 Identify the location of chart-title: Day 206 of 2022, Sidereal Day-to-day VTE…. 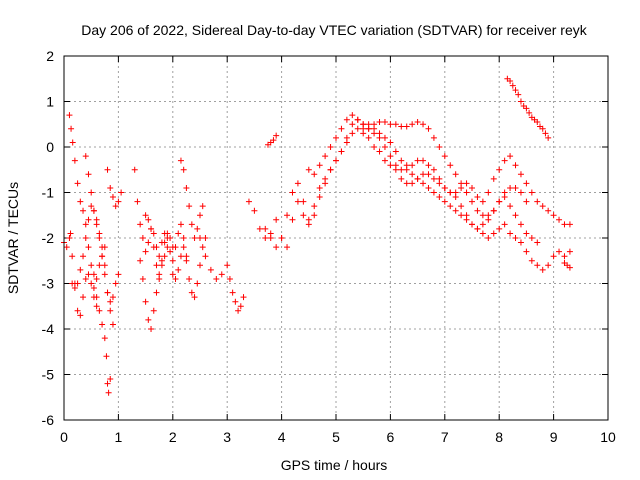
(334, 30).